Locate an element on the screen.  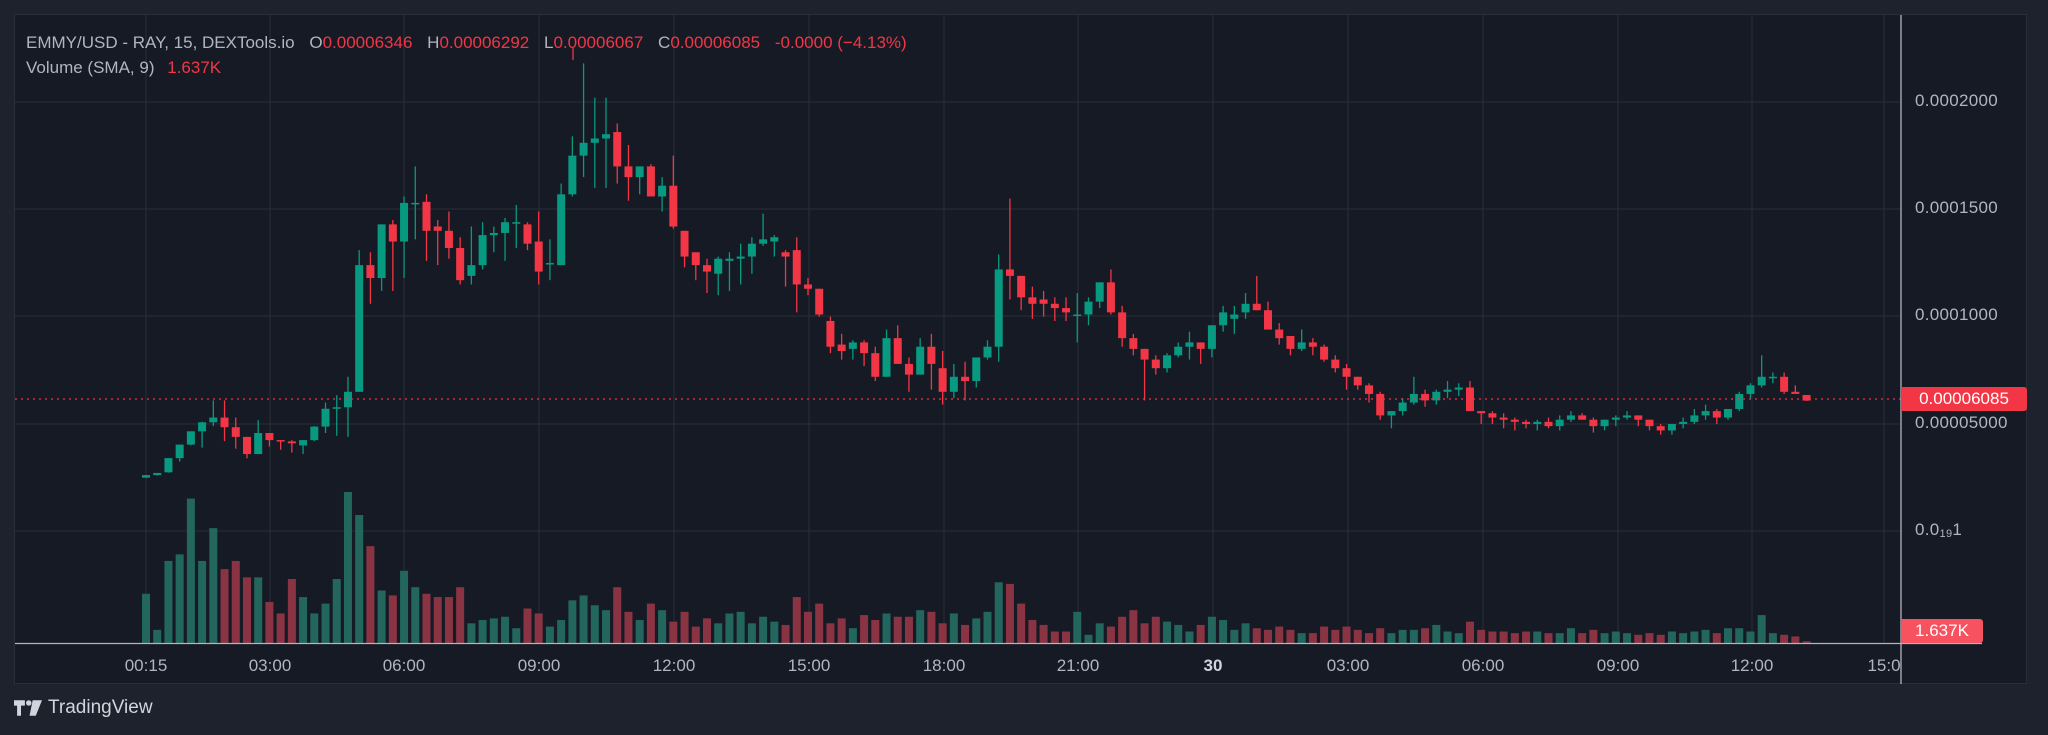
symbol-title: EMMY/USD - RAY, 15, DEXTools.io is located at coordinates (160, 42).